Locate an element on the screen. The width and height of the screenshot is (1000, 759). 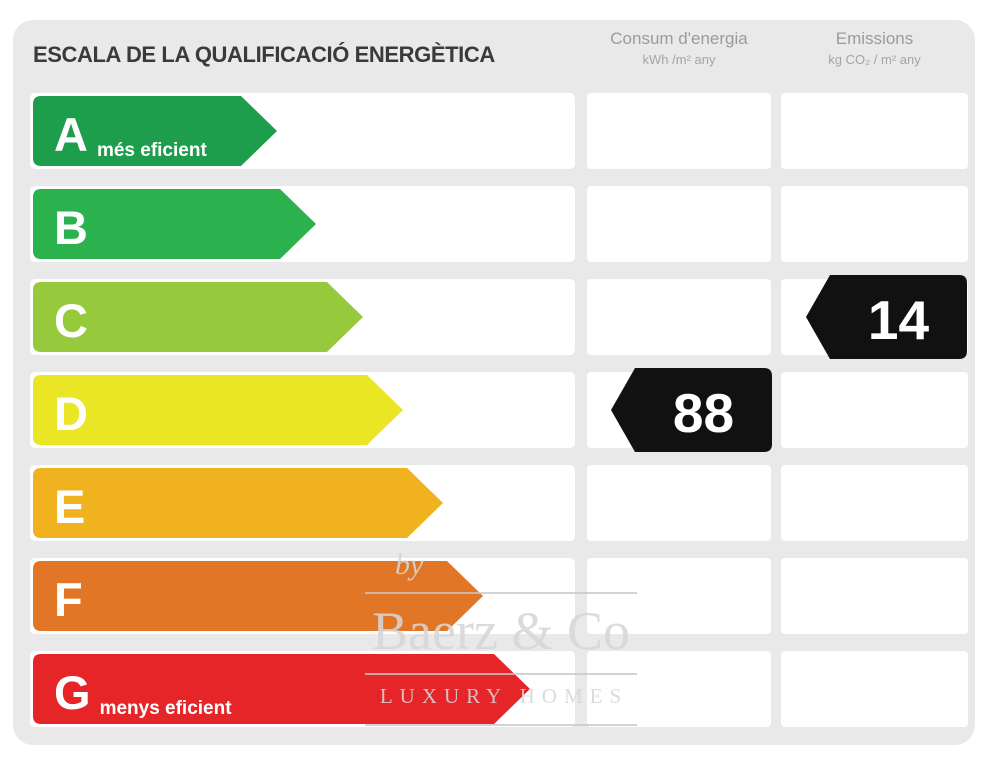
consum-column-units: kWh /m² any is located at coordinates (679, 59).